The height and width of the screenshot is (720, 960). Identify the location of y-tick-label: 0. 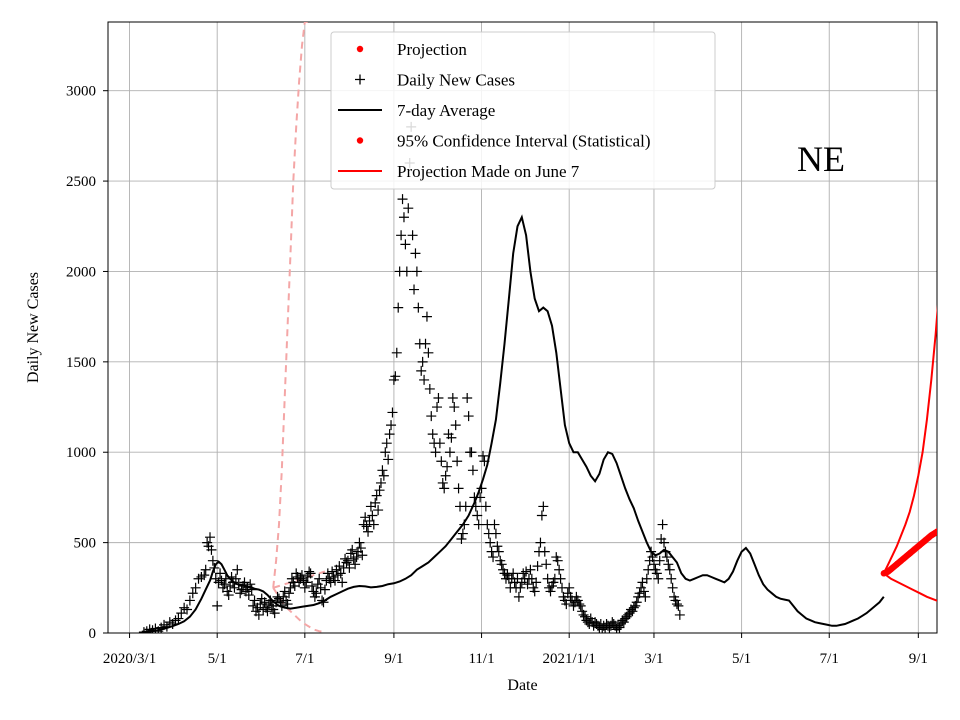
(93, 634).